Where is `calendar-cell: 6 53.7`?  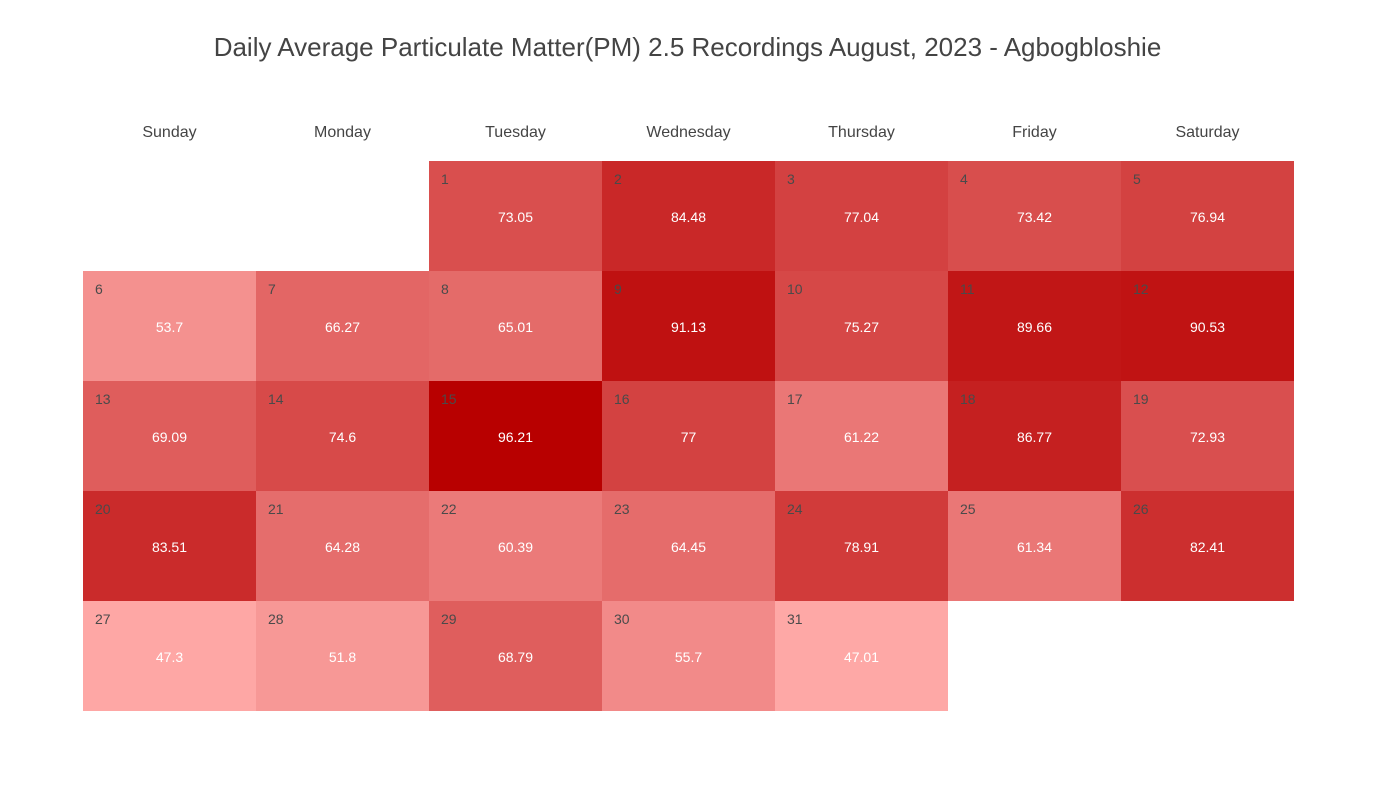
calendar-cell: 6 53.7 is located at coordinates (169, 326).